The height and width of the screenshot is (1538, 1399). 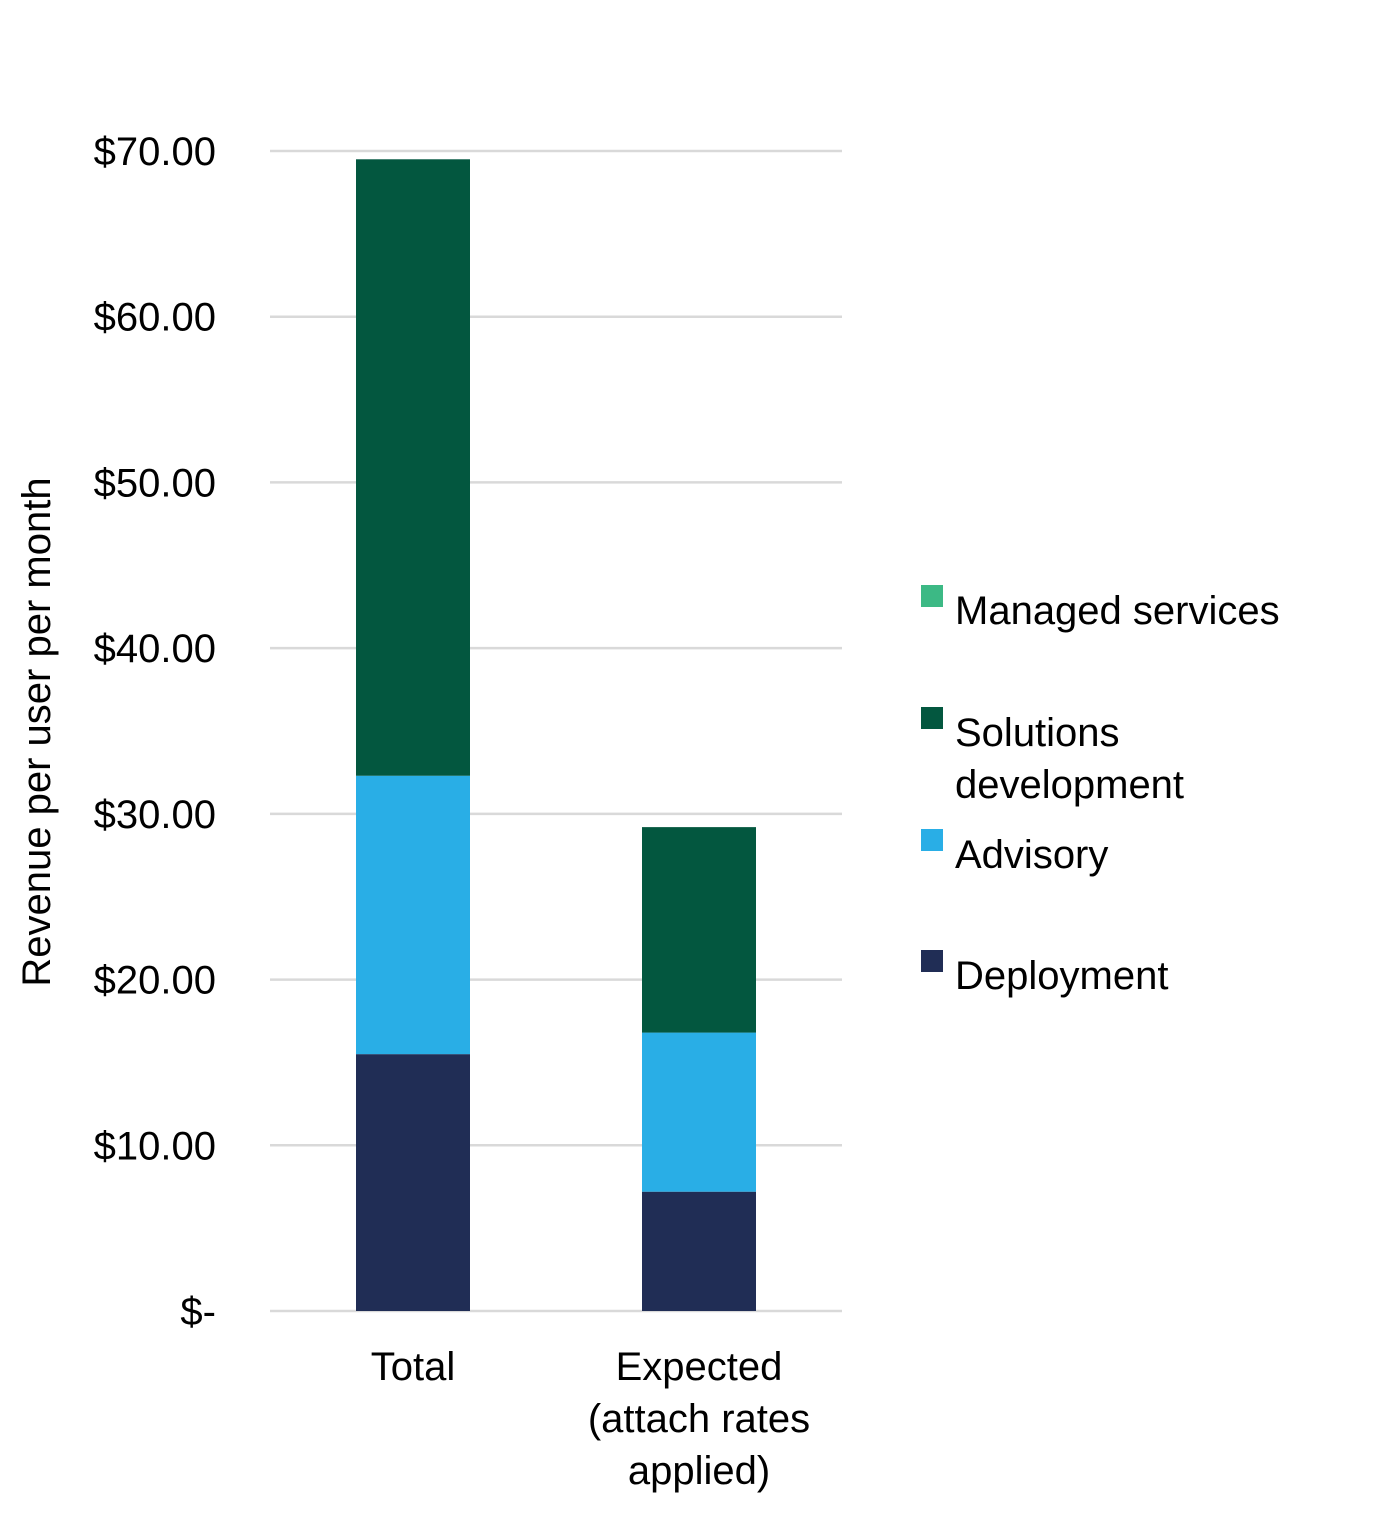 What do you see at coordinates (1031, 855) in the screenshot?
I see `legend-label: Advisory` at bounding box center [1031, 855].